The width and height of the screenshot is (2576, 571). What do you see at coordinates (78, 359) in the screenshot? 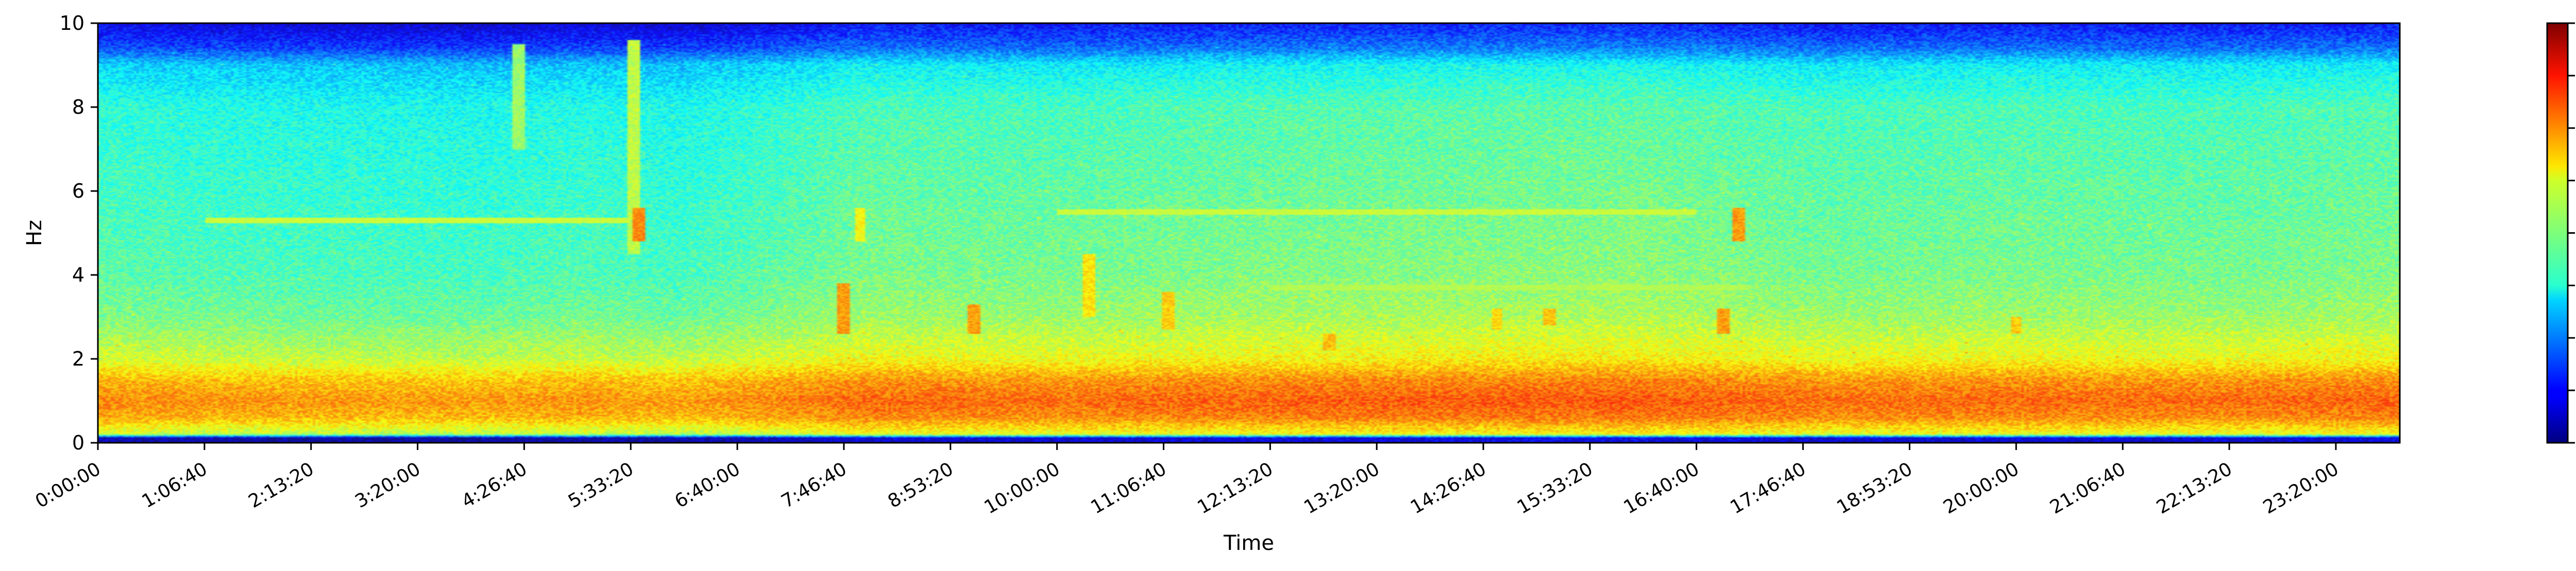
I see `y-tick-label: 2` at bounding box center [78, 359].